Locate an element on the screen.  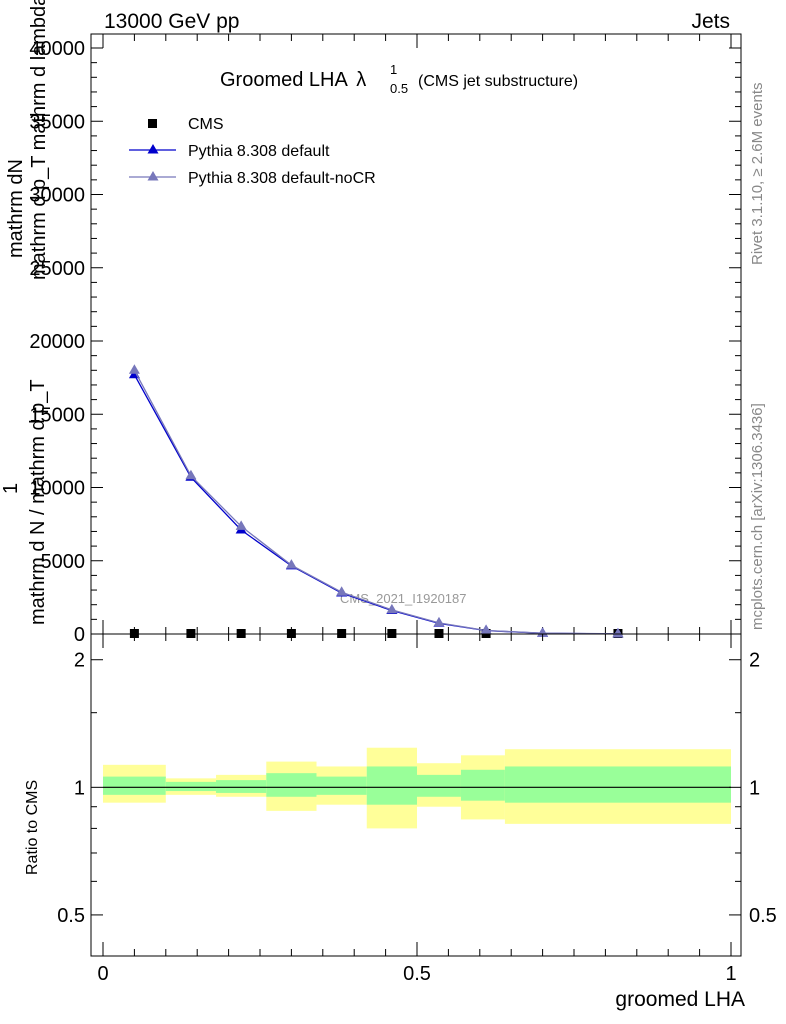
legend-nocr-marker is located at coordinates (153, 176).